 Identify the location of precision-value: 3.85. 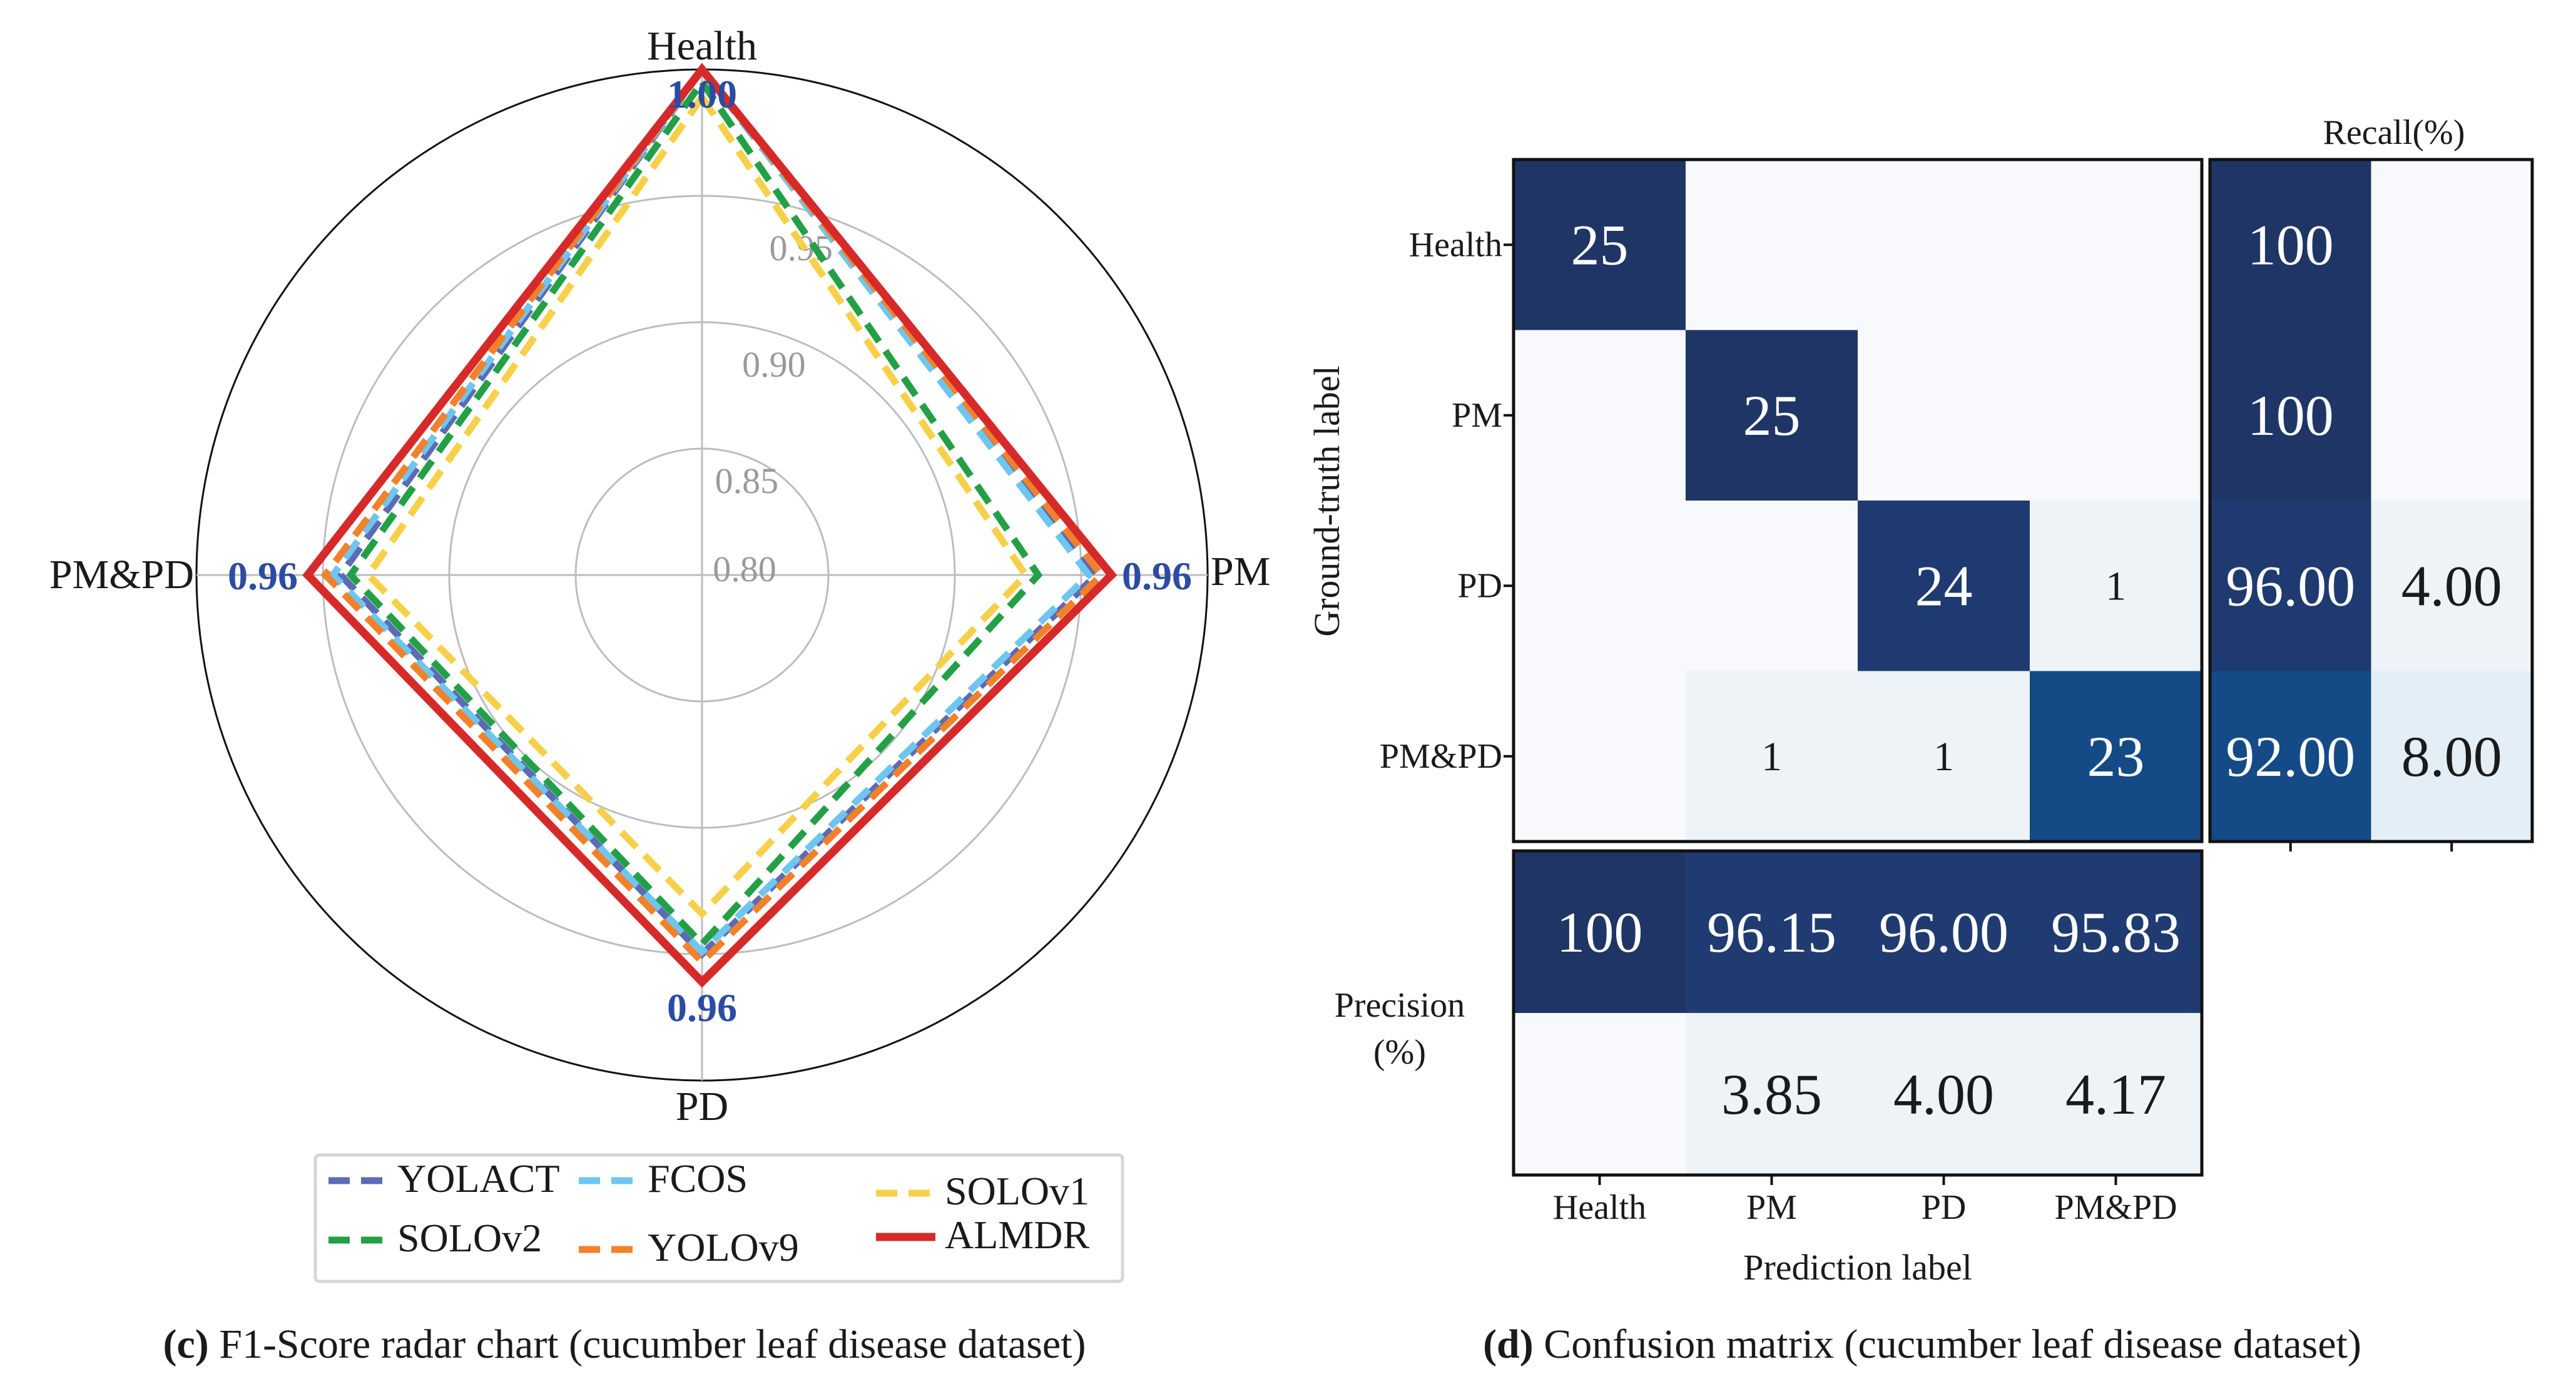
(1772, 1094).